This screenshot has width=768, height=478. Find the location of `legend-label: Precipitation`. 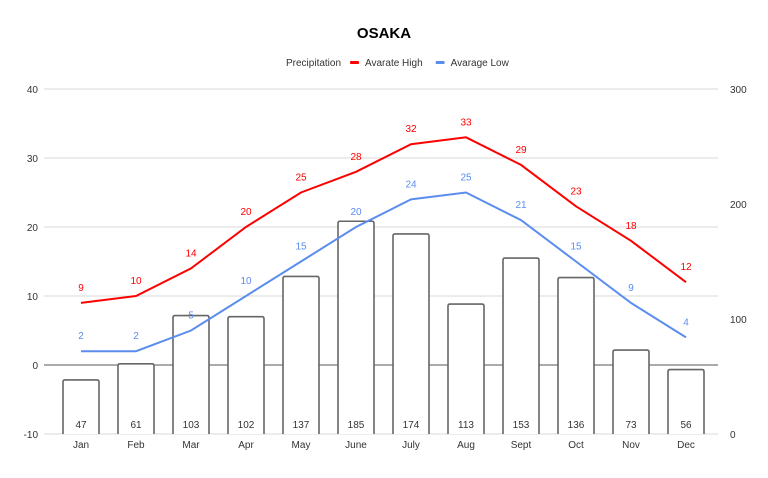

legend-label: Precipitation is located at coordinates (313, 63).